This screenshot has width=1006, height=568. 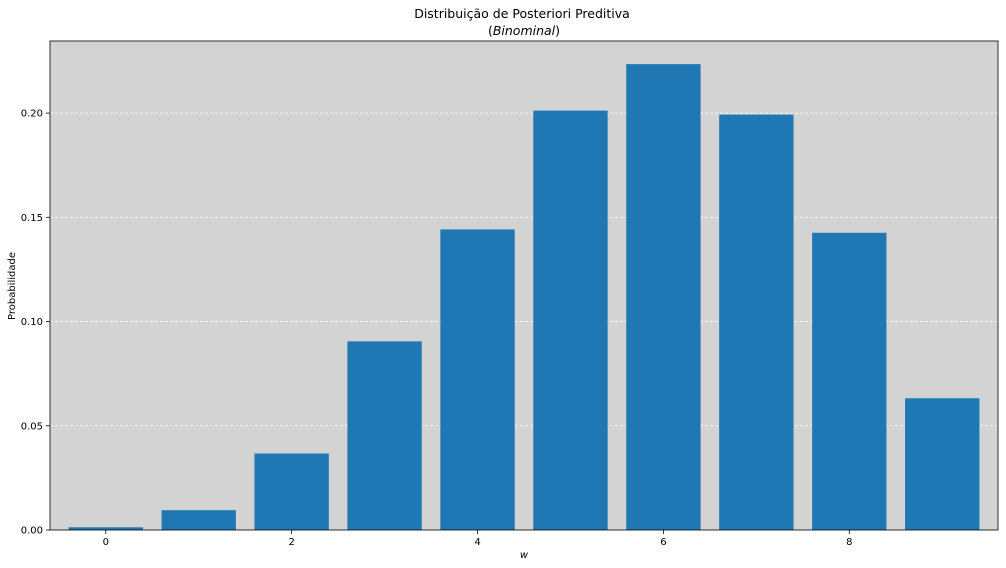 I want to click on chart-subtitle-open: (, so click(x=490, y=30).